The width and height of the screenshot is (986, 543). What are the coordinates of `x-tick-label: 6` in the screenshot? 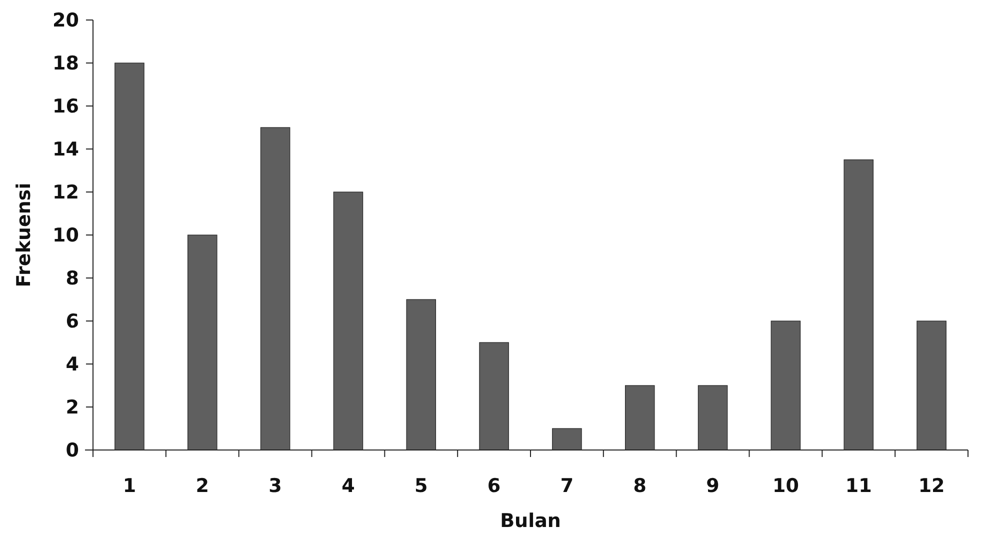 It's located at (494, 486).